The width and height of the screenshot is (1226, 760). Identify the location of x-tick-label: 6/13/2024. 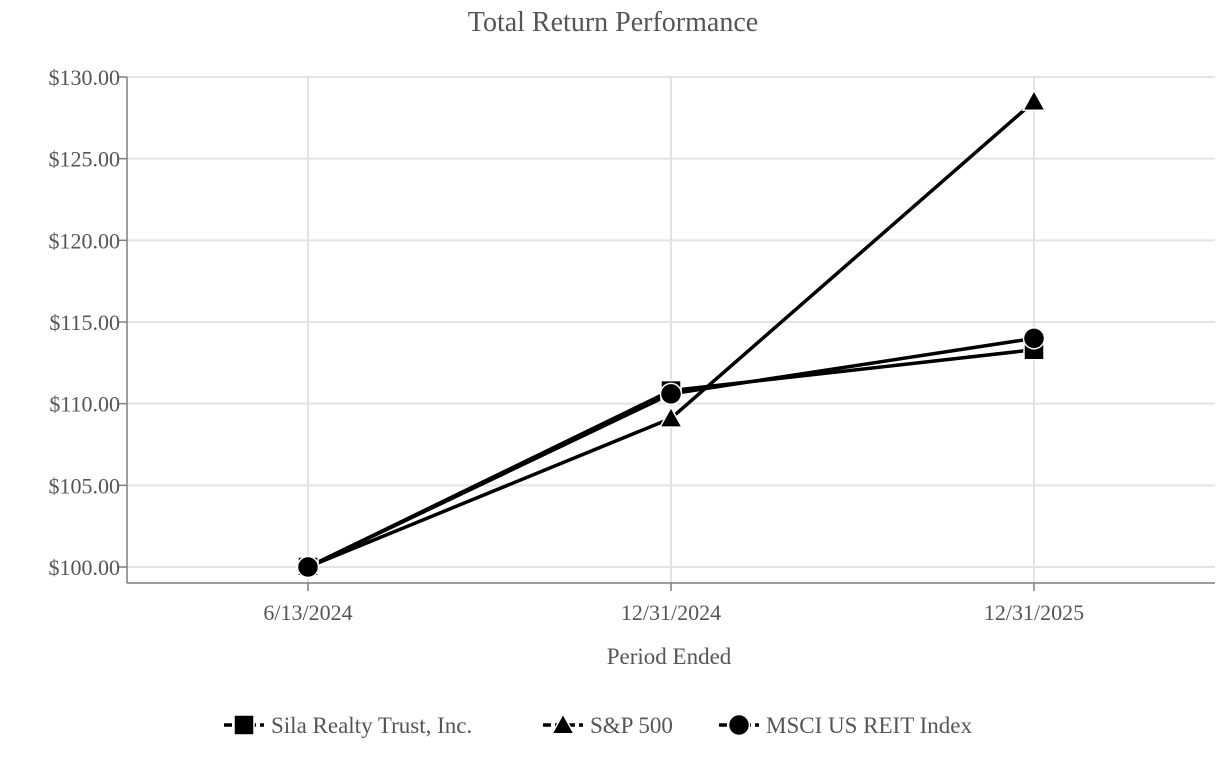
(307, 612).